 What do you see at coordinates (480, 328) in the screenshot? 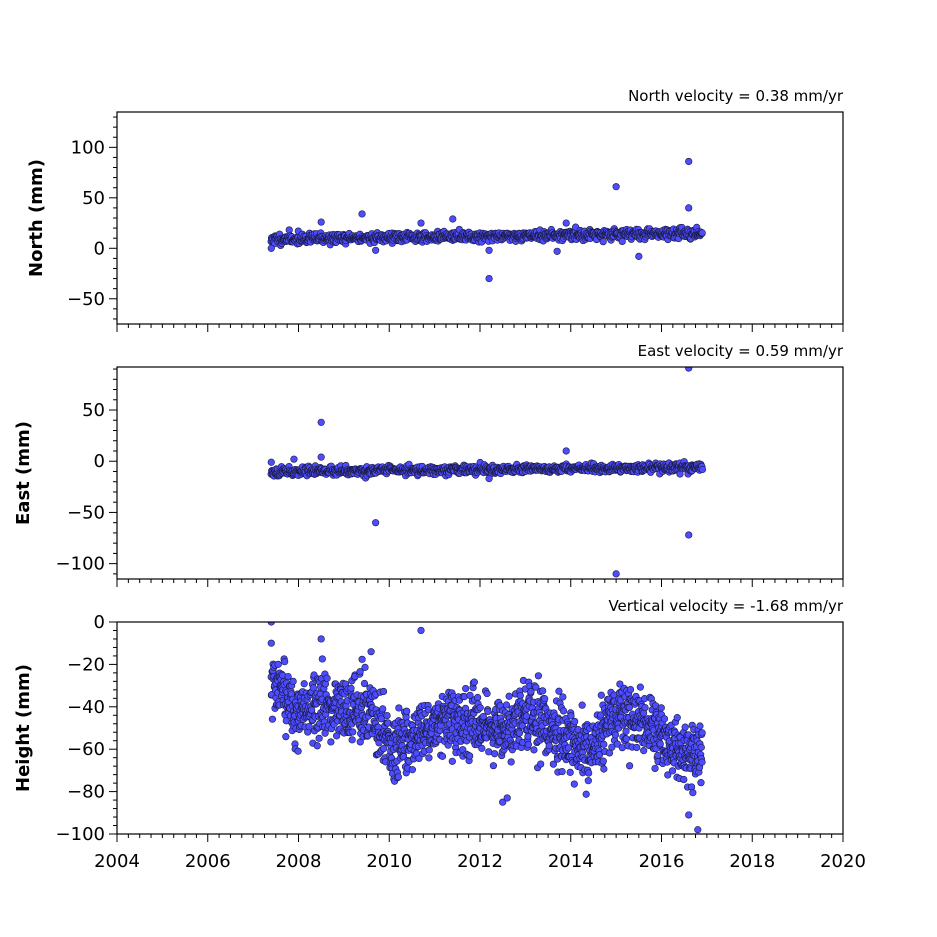
I see `north-x-axis` at bounding box center [480, 328].